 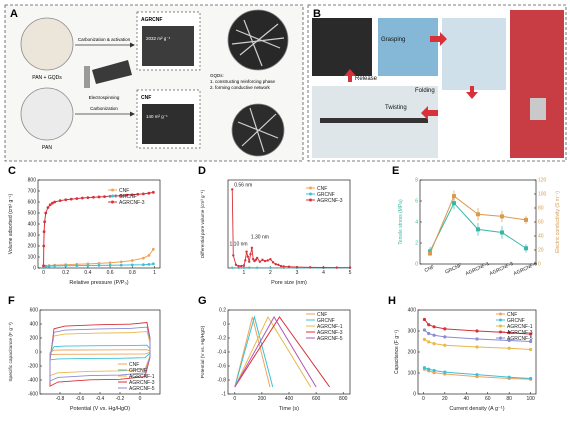 I want to click on arrow-release, so click(x=350, y=75).